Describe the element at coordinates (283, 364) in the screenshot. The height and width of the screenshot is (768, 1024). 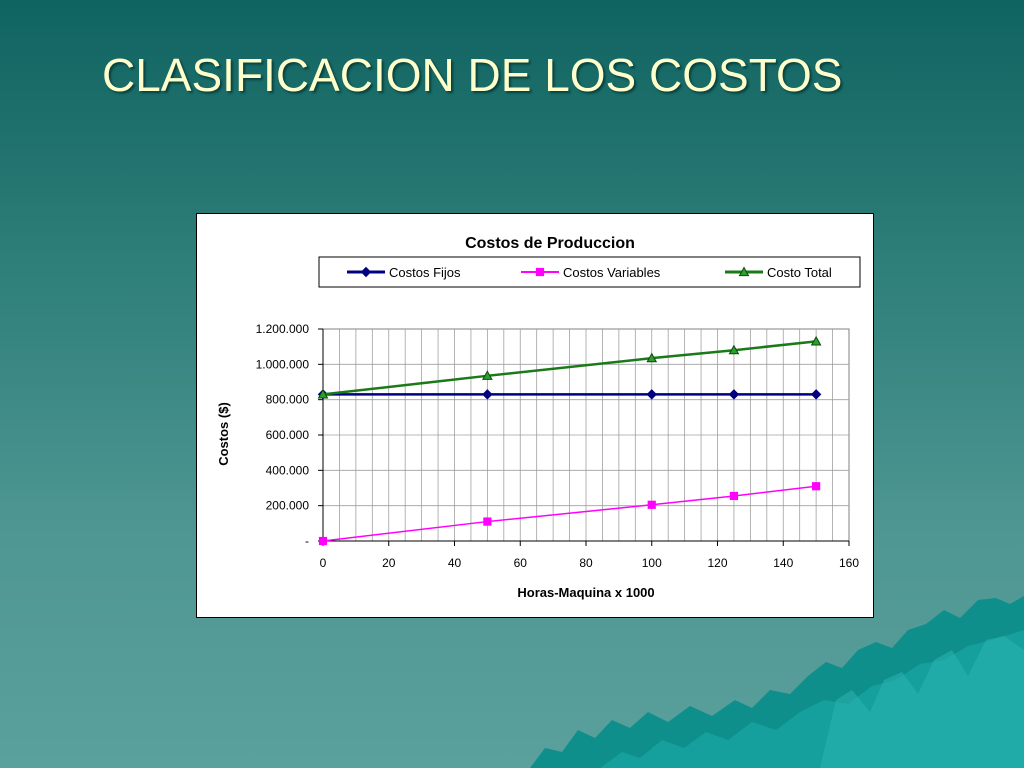
I see `y-tick-label: 1.000.000` at that location.